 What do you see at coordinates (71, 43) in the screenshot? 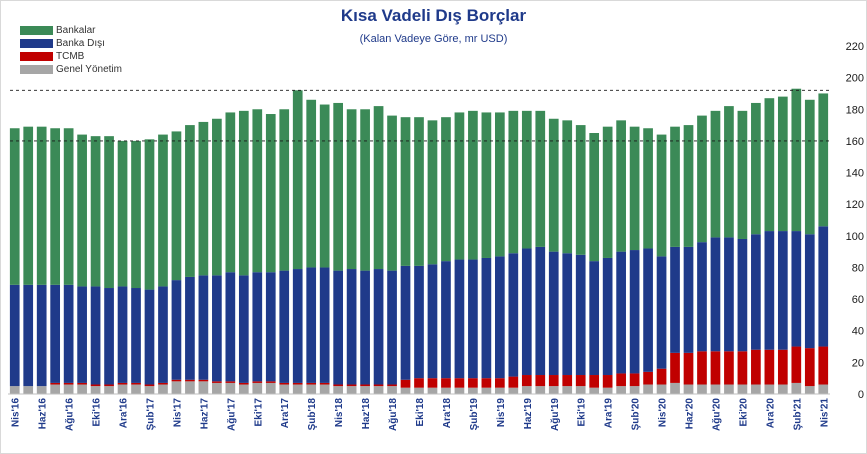
I see `legend-item: Banka Dışı` at bounding box center [71, 43].